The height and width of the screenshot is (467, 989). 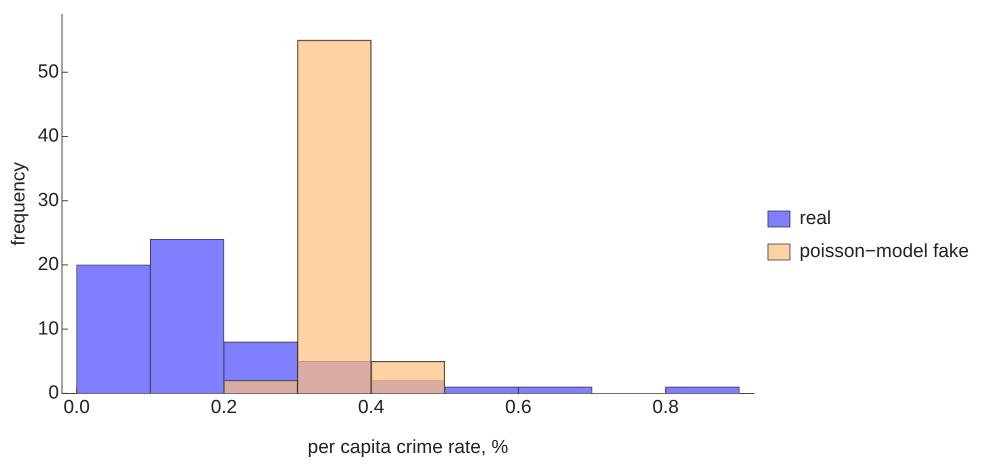 I want to click on x-axis-title: per capita crime rate, %, so click(x=408, y=447).